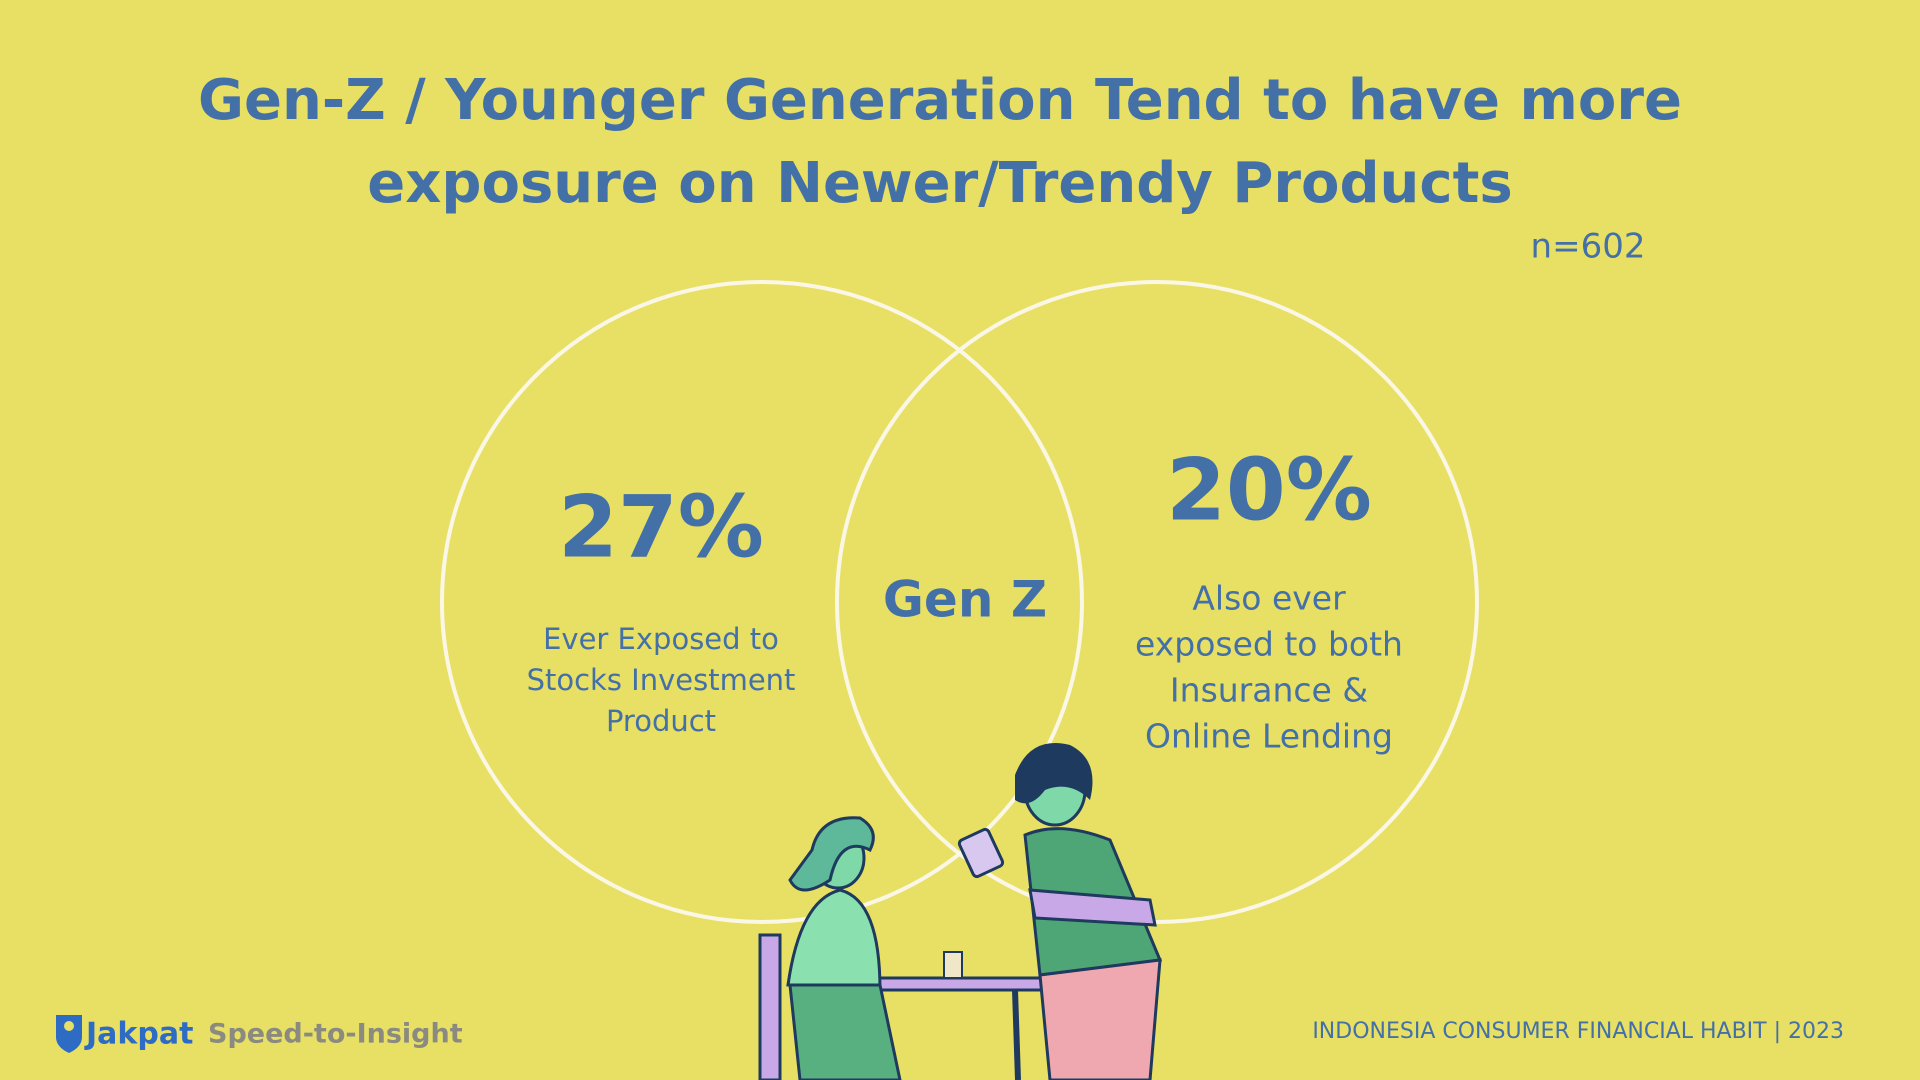 The width and height of the screenshot is (1920, 1080). What do you see at coordinates (661, 721) in the screenshot?
I see `left-desc: Product` at bounding box center [661, 721].